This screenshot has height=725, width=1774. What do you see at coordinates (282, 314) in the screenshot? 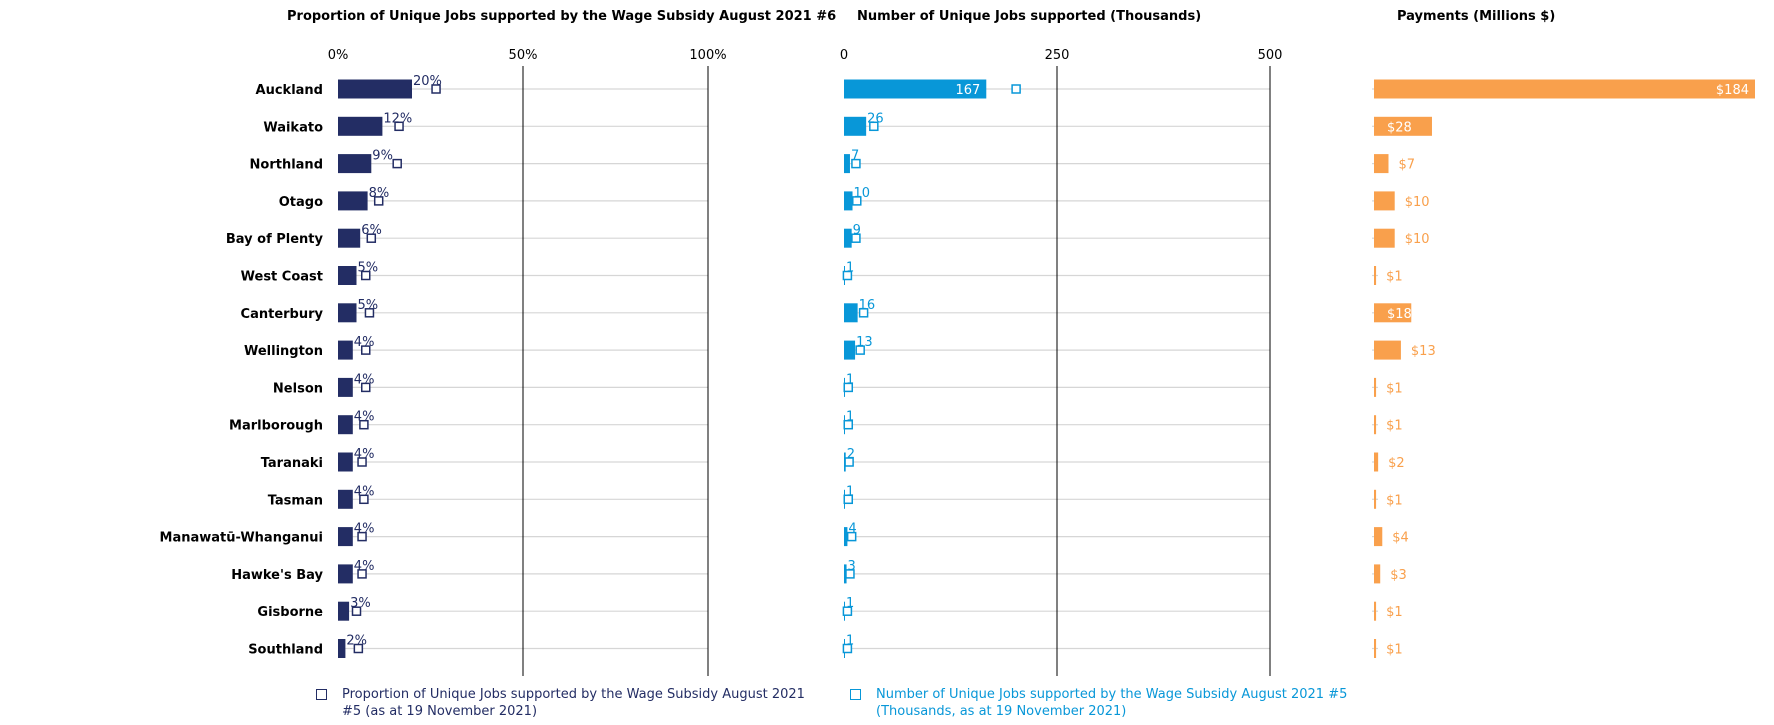
I see `category-label: Canterbury` at bounding box center [282, 314].